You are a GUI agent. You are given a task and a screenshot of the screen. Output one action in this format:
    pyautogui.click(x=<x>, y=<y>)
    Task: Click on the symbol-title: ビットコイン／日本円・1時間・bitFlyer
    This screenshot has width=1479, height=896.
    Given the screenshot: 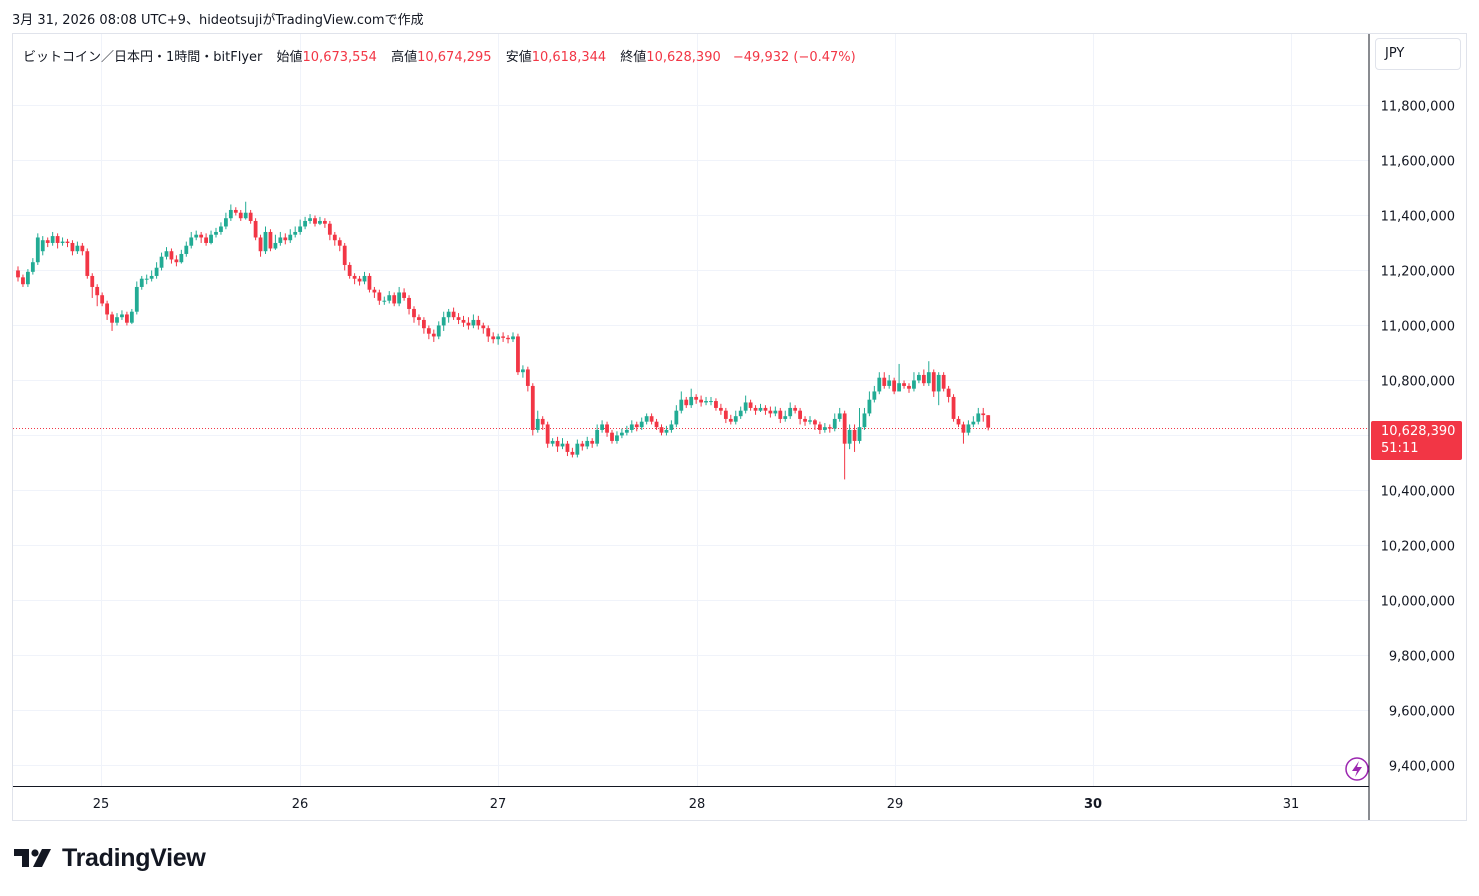 What is the action you would take?
    pyautogui.click(x=143, y=57)
    